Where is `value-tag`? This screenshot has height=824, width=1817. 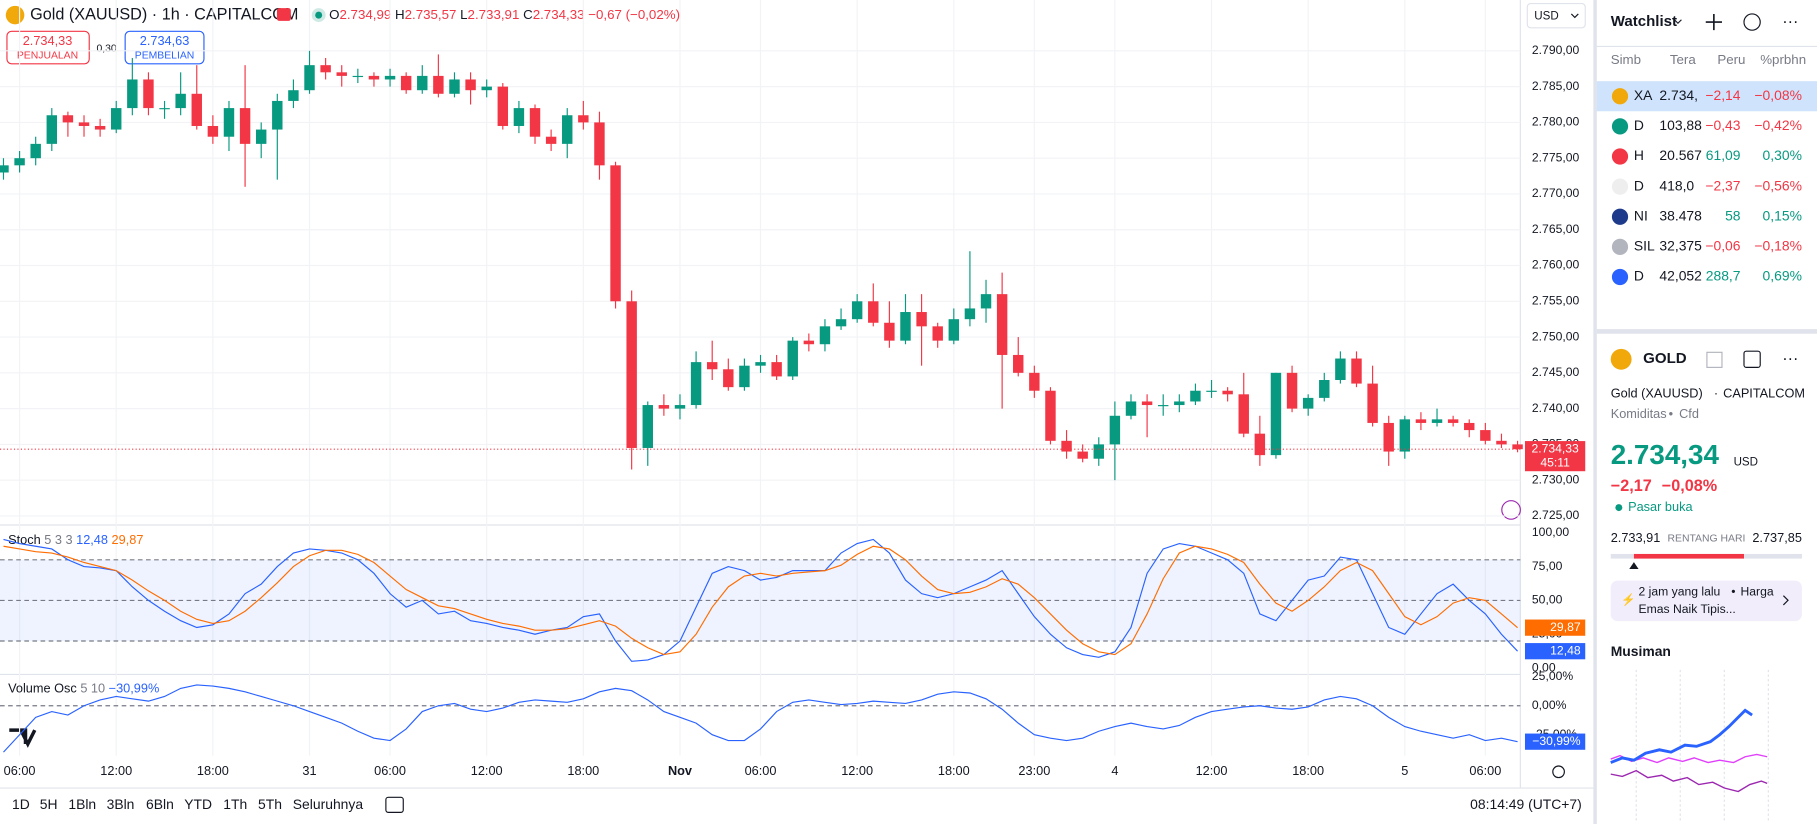
value-tag is located at coordinates (1555, 627).